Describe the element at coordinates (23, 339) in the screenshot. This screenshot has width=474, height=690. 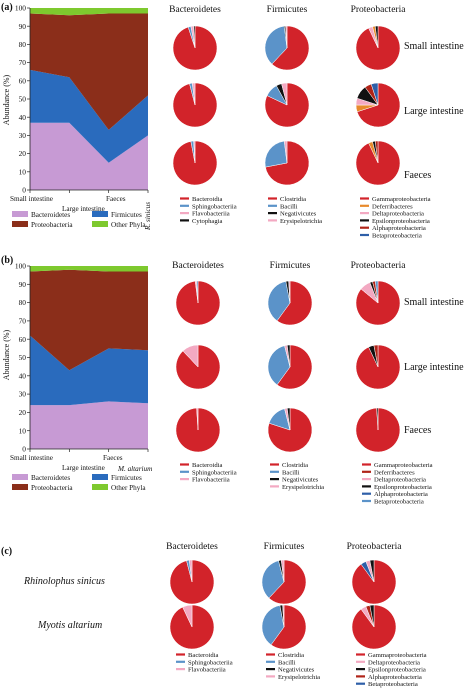
I see `y-tick-label: 60` at that location.